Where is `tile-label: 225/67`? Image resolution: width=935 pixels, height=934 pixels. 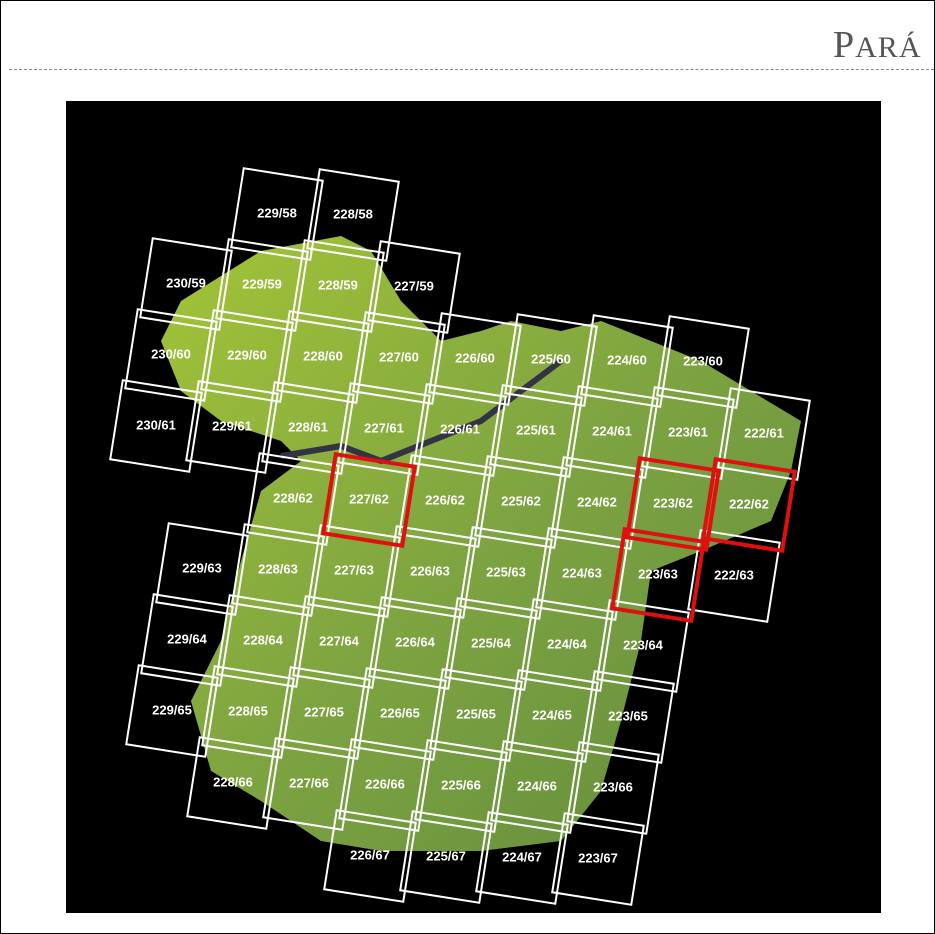
tile-label: 225/67 is located at coordinates (446, 855).